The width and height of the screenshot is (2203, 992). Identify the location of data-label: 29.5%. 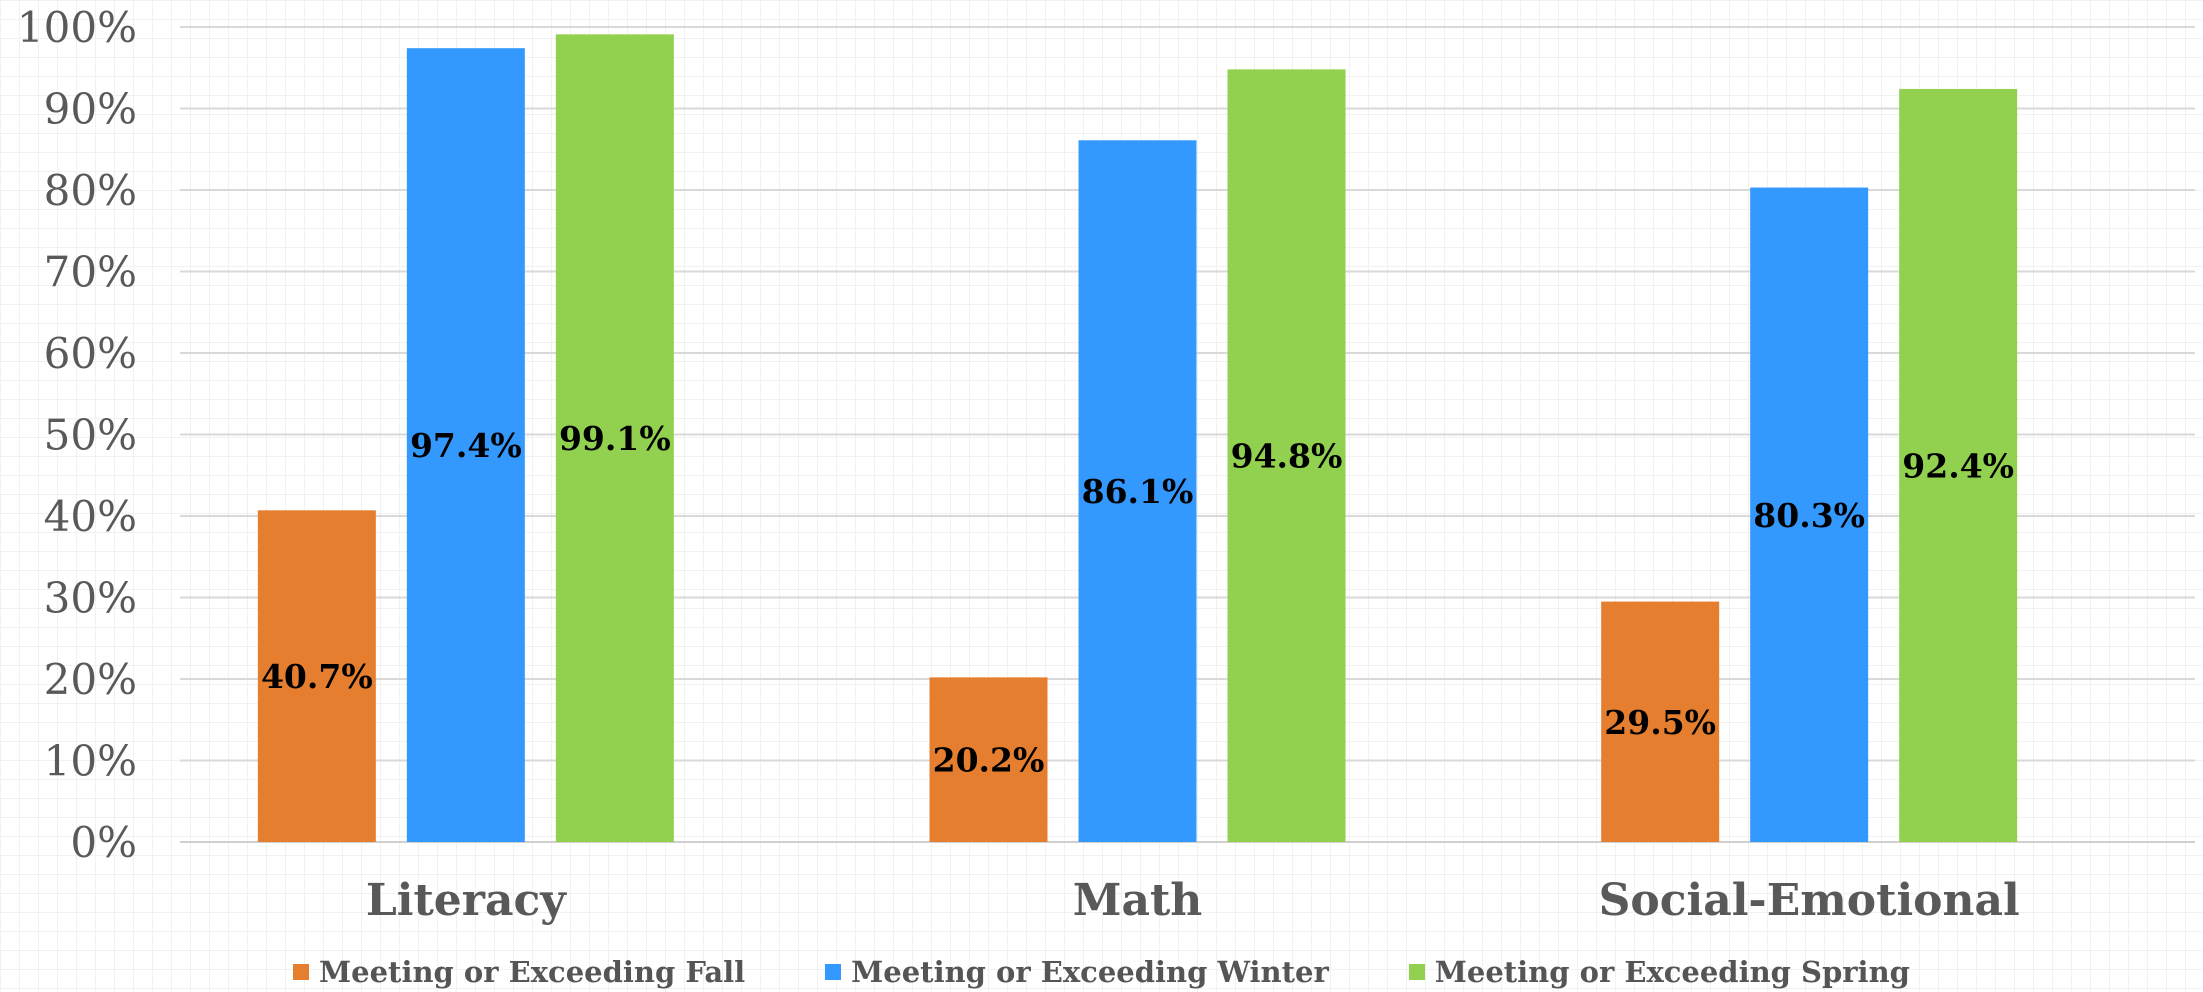
(1660, 722).